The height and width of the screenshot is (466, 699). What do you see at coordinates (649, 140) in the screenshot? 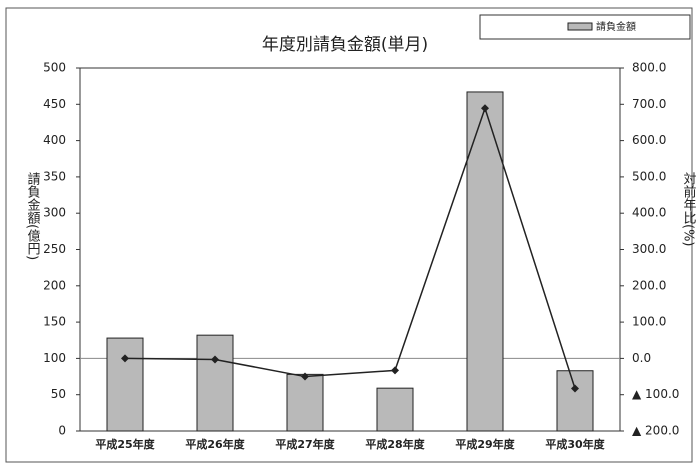
I see `y2-tick-label: 600.0` at bounding box center [649, 140].